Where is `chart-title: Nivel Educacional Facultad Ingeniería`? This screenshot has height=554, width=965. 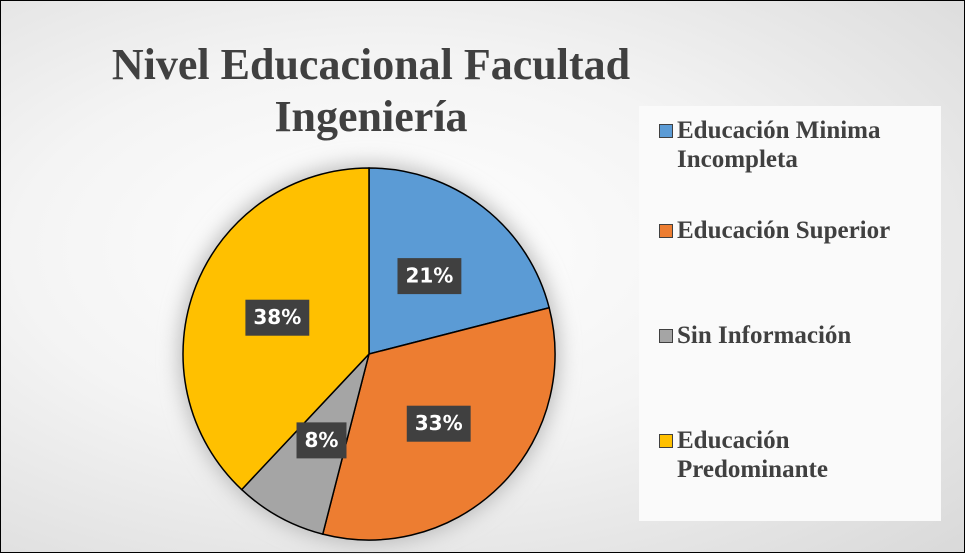
chart-title: Nivel Educacional Facultad Ingeniería is located at coordinates (371, 90).